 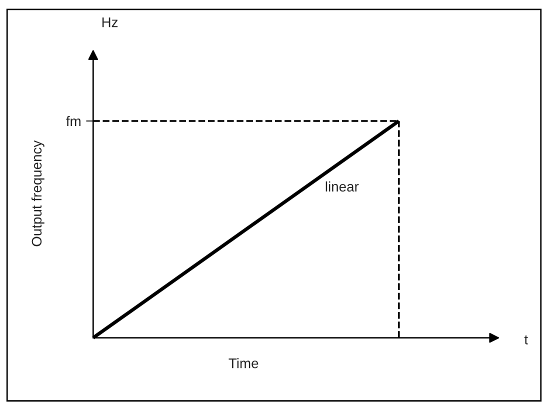 What do you see at coordinates (73, 121) in the screenshot?
I see `ref-line-label: fm` at bounding box center [73, 121].